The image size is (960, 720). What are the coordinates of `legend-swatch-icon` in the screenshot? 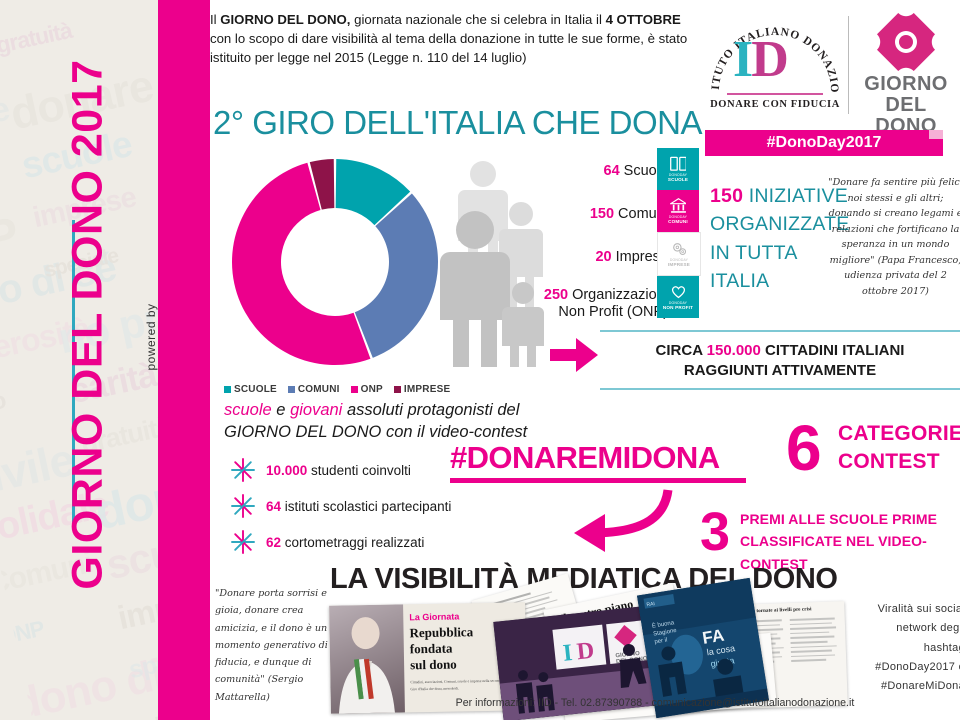 It's located at (227, 389).